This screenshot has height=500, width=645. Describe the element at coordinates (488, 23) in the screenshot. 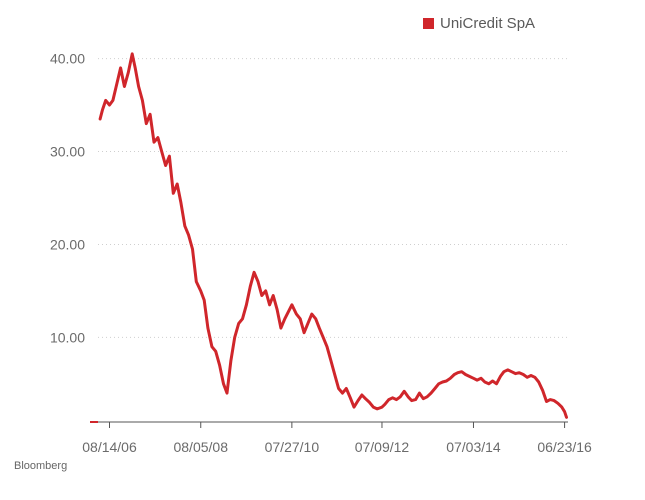

I see `legend-label: UniCredit SpA` at that location.